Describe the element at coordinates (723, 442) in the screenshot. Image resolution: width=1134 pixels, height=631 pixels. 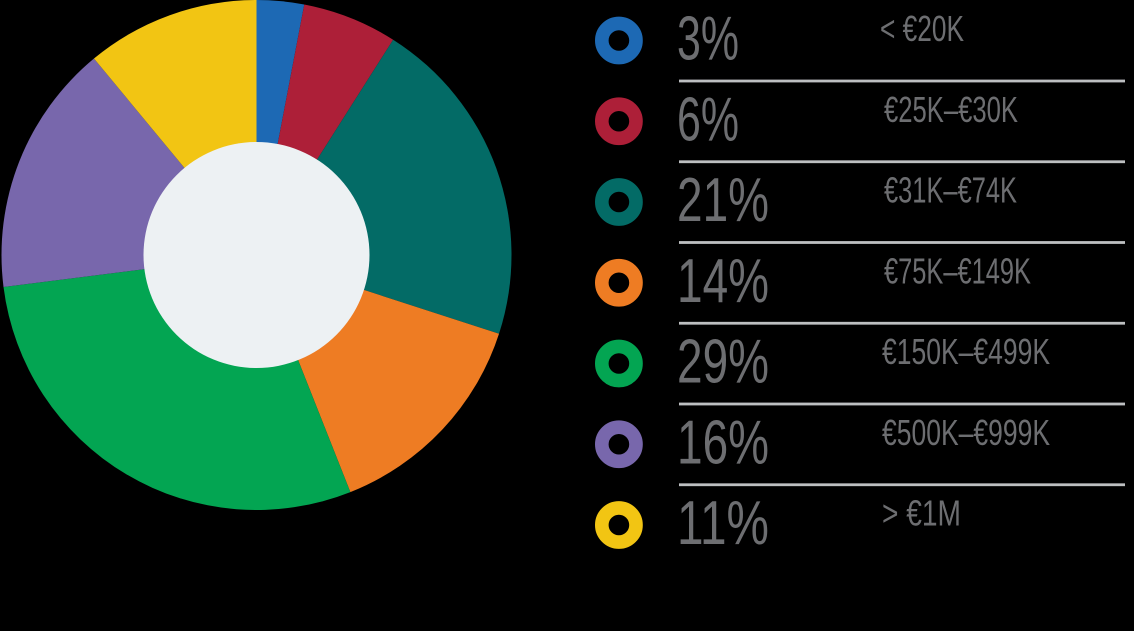
I see `svg-text: 16%` at that location.